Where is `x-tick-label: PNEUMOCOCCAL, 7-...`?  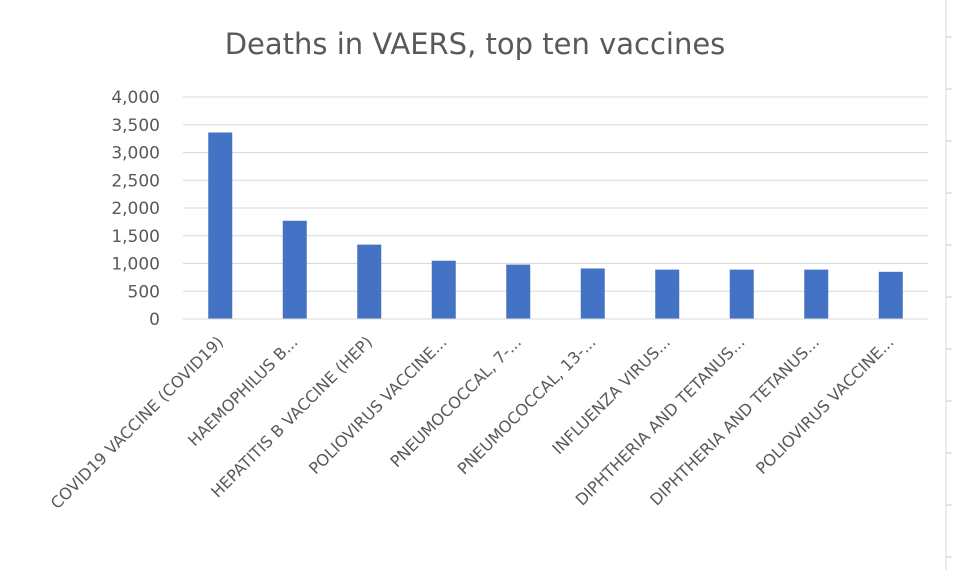
x-tick-label: PNEUMOCOCCAL, 7-... is located at coordinates (455, 401).